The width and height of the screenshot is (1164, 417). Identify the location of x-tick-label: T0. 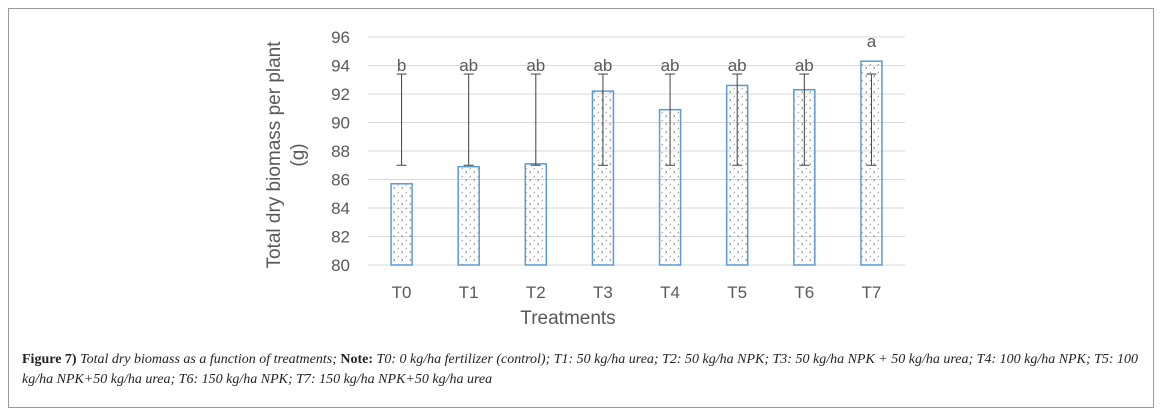
(402, 292).